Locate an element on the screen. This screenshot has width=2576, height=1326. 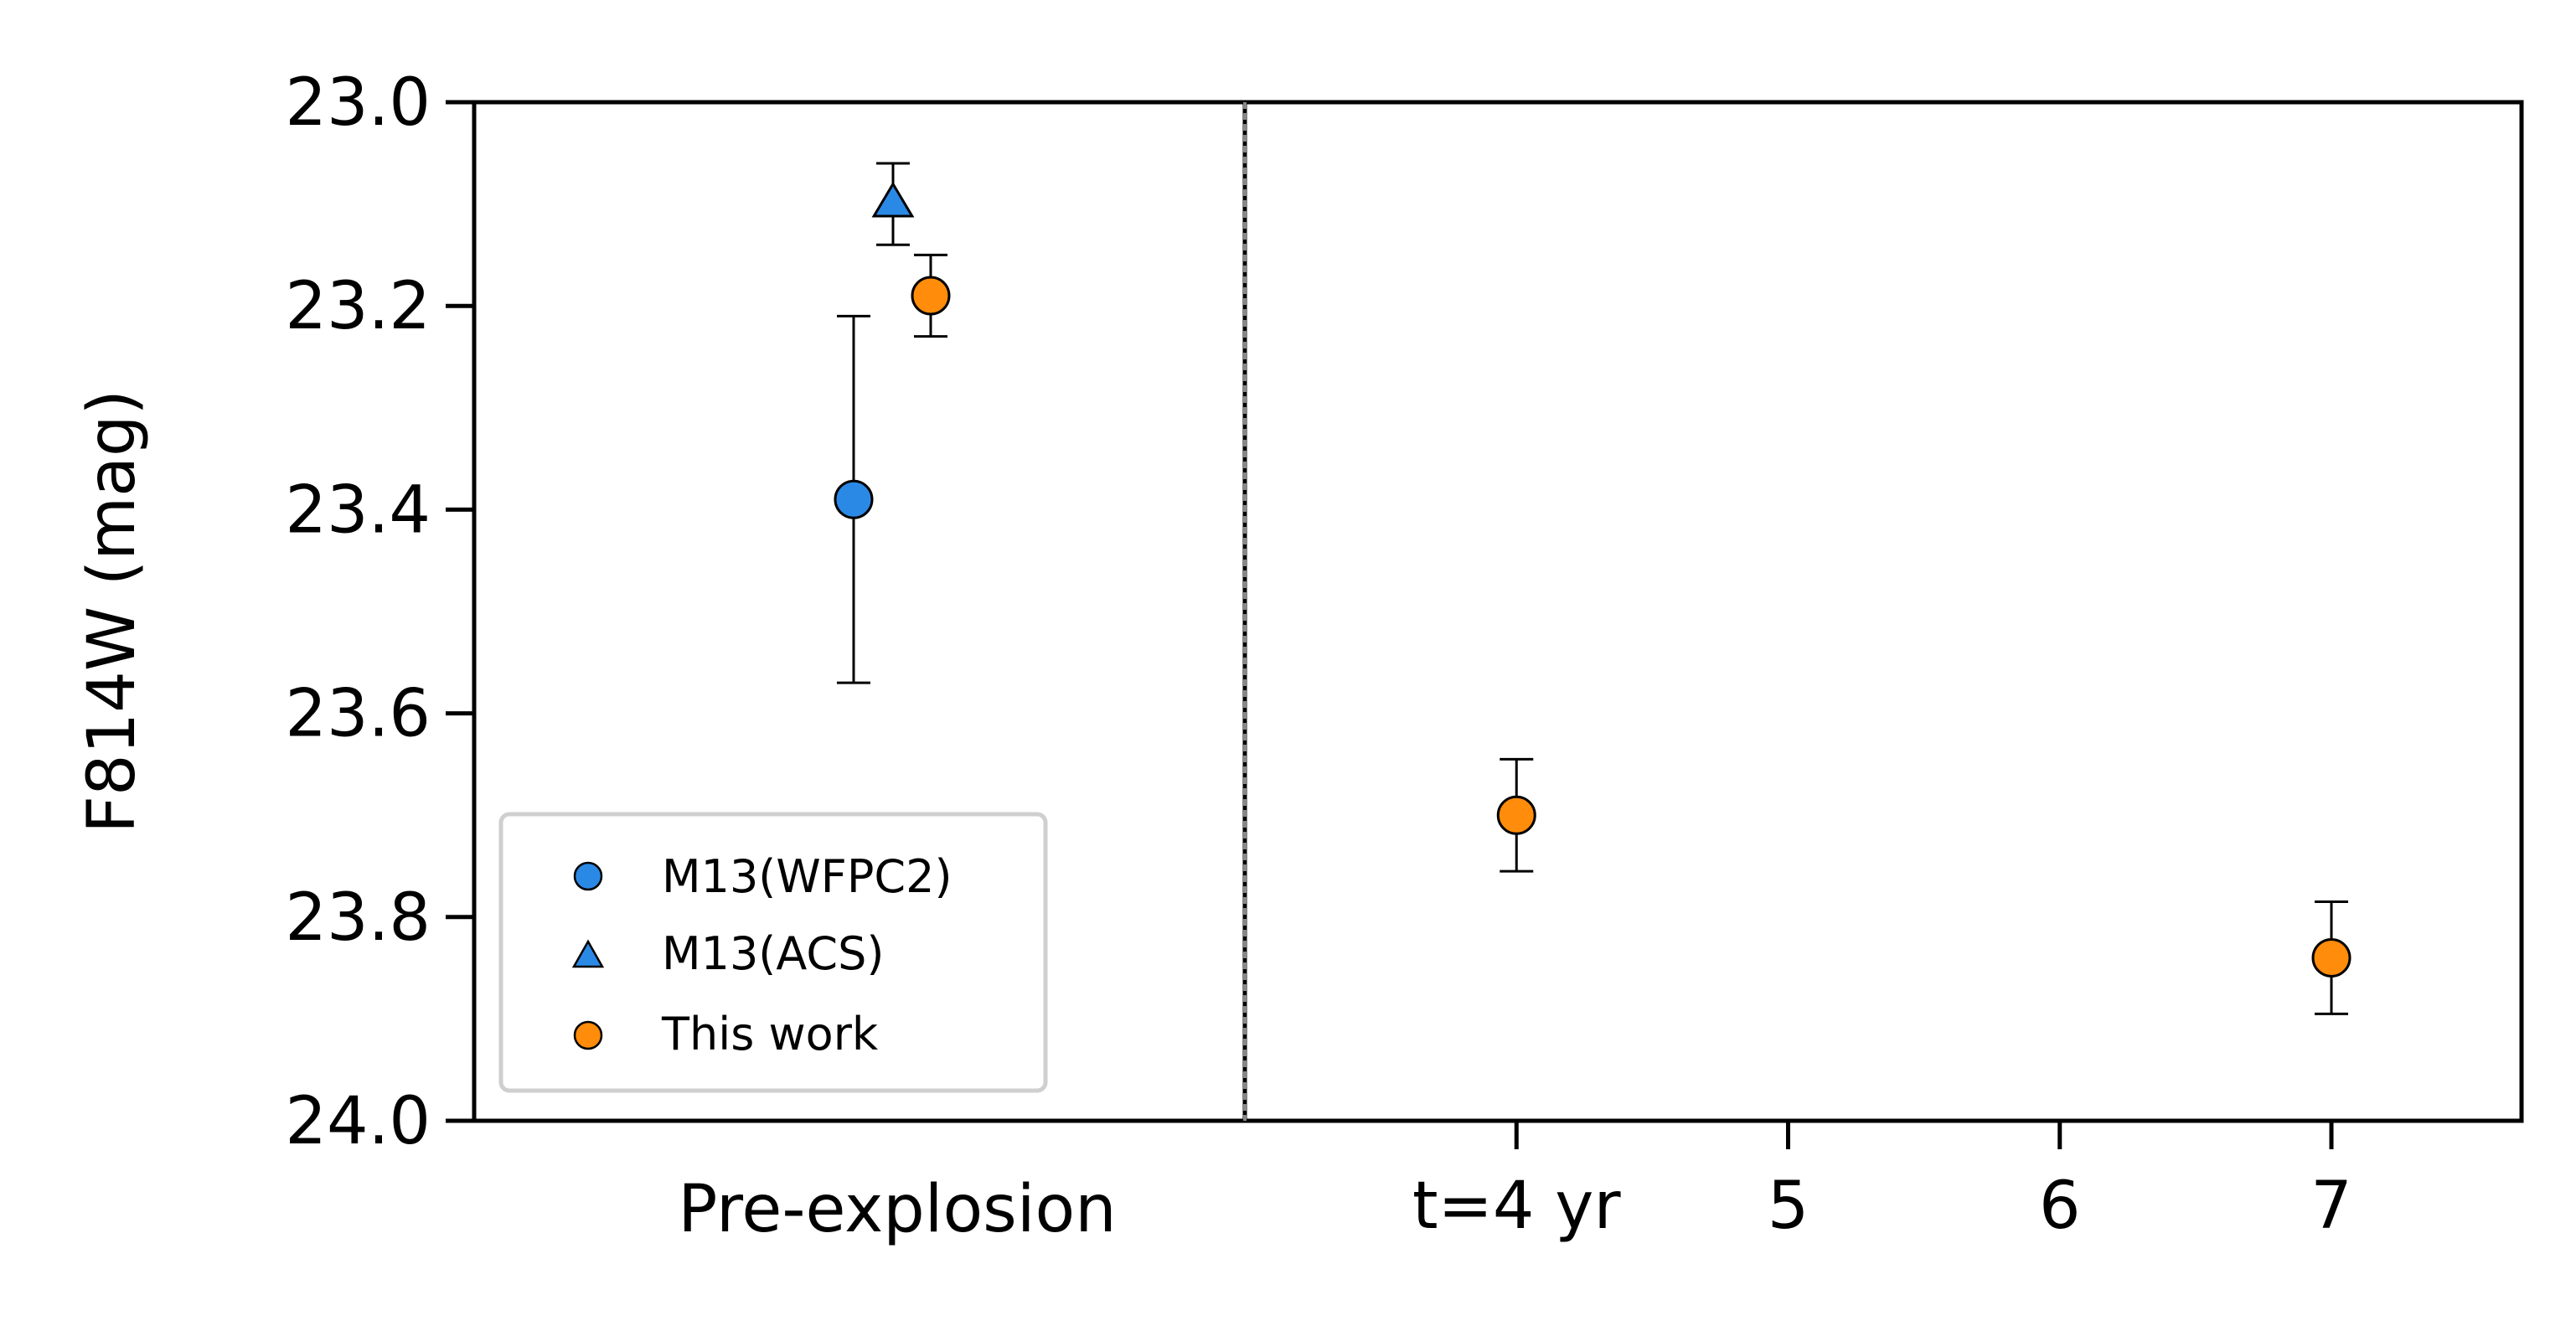
legend-marker-acs is located at coordinates (588, 953).